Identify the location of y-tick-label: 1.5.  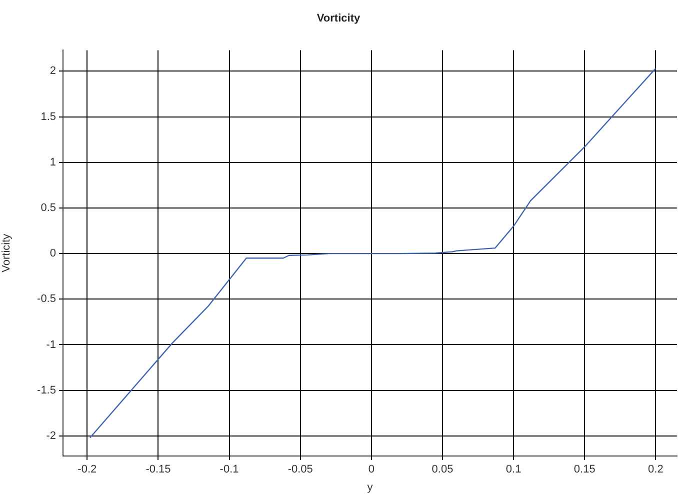
(48, 116).